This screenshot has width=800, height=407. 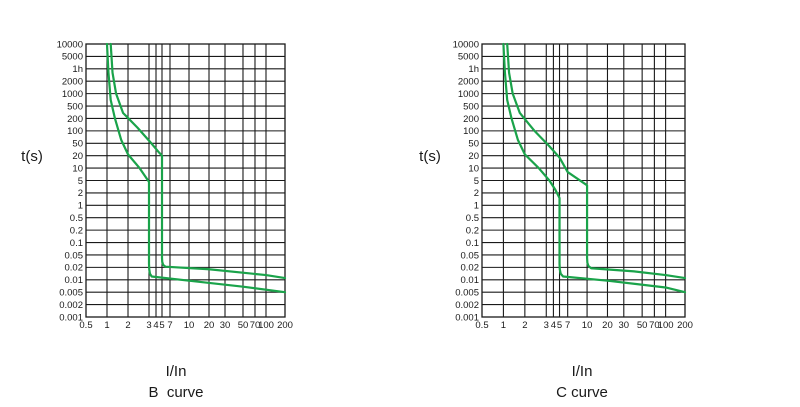 I want to click on c-curve-y-tick-label: 0.001, so click(x=467, y=317).